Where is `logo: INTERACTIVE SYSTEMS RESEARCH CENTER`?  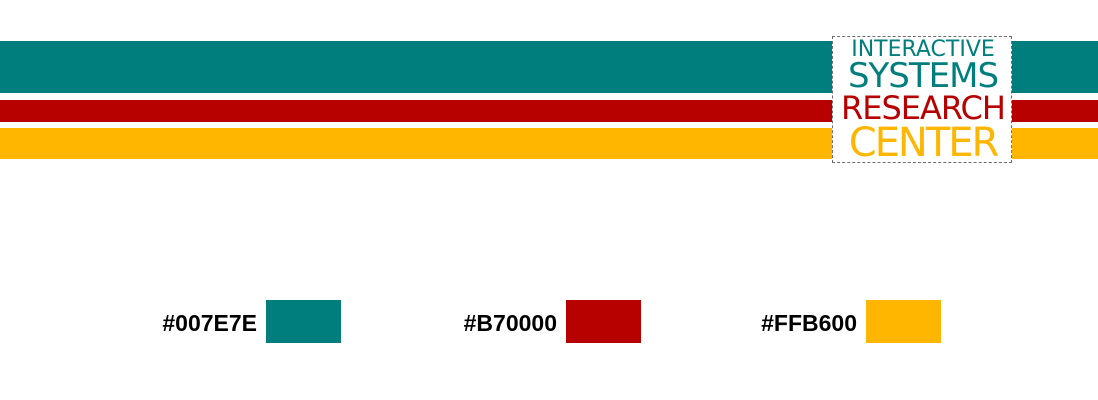
logo: INTERACTIVE SYSTEMS RESEARCH CENTER is located at coordinates (922, 99).